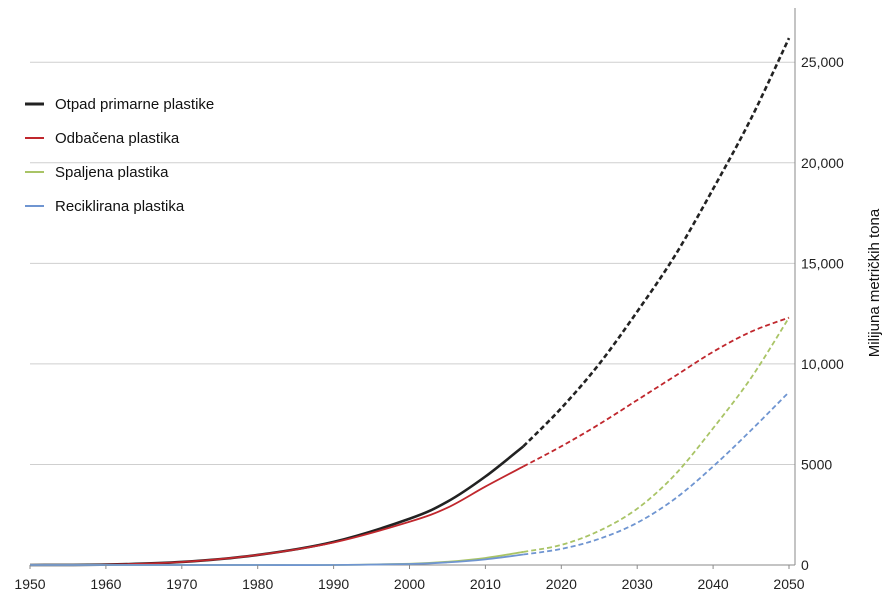 The height and width of the screenshot is (594, 889). I want to click on x-tick-label: 2030, so click(637, 584).